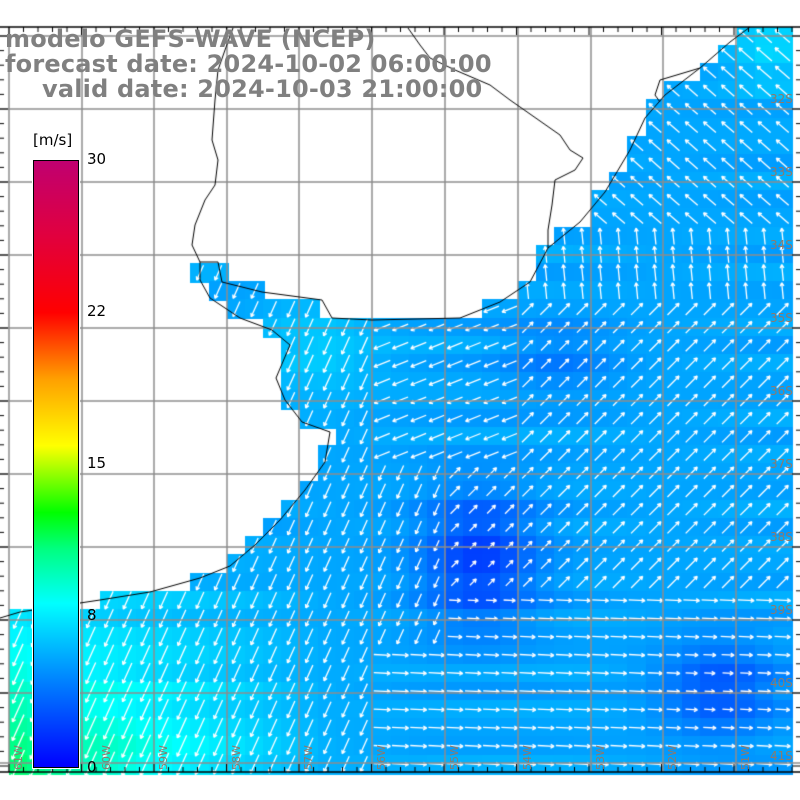 The width and height of the screenshot is (800, 800). What do you see at coordinates (781, 683) in the screenshot?
I see `lat-label: 40S` at bounding box center [781, 683].